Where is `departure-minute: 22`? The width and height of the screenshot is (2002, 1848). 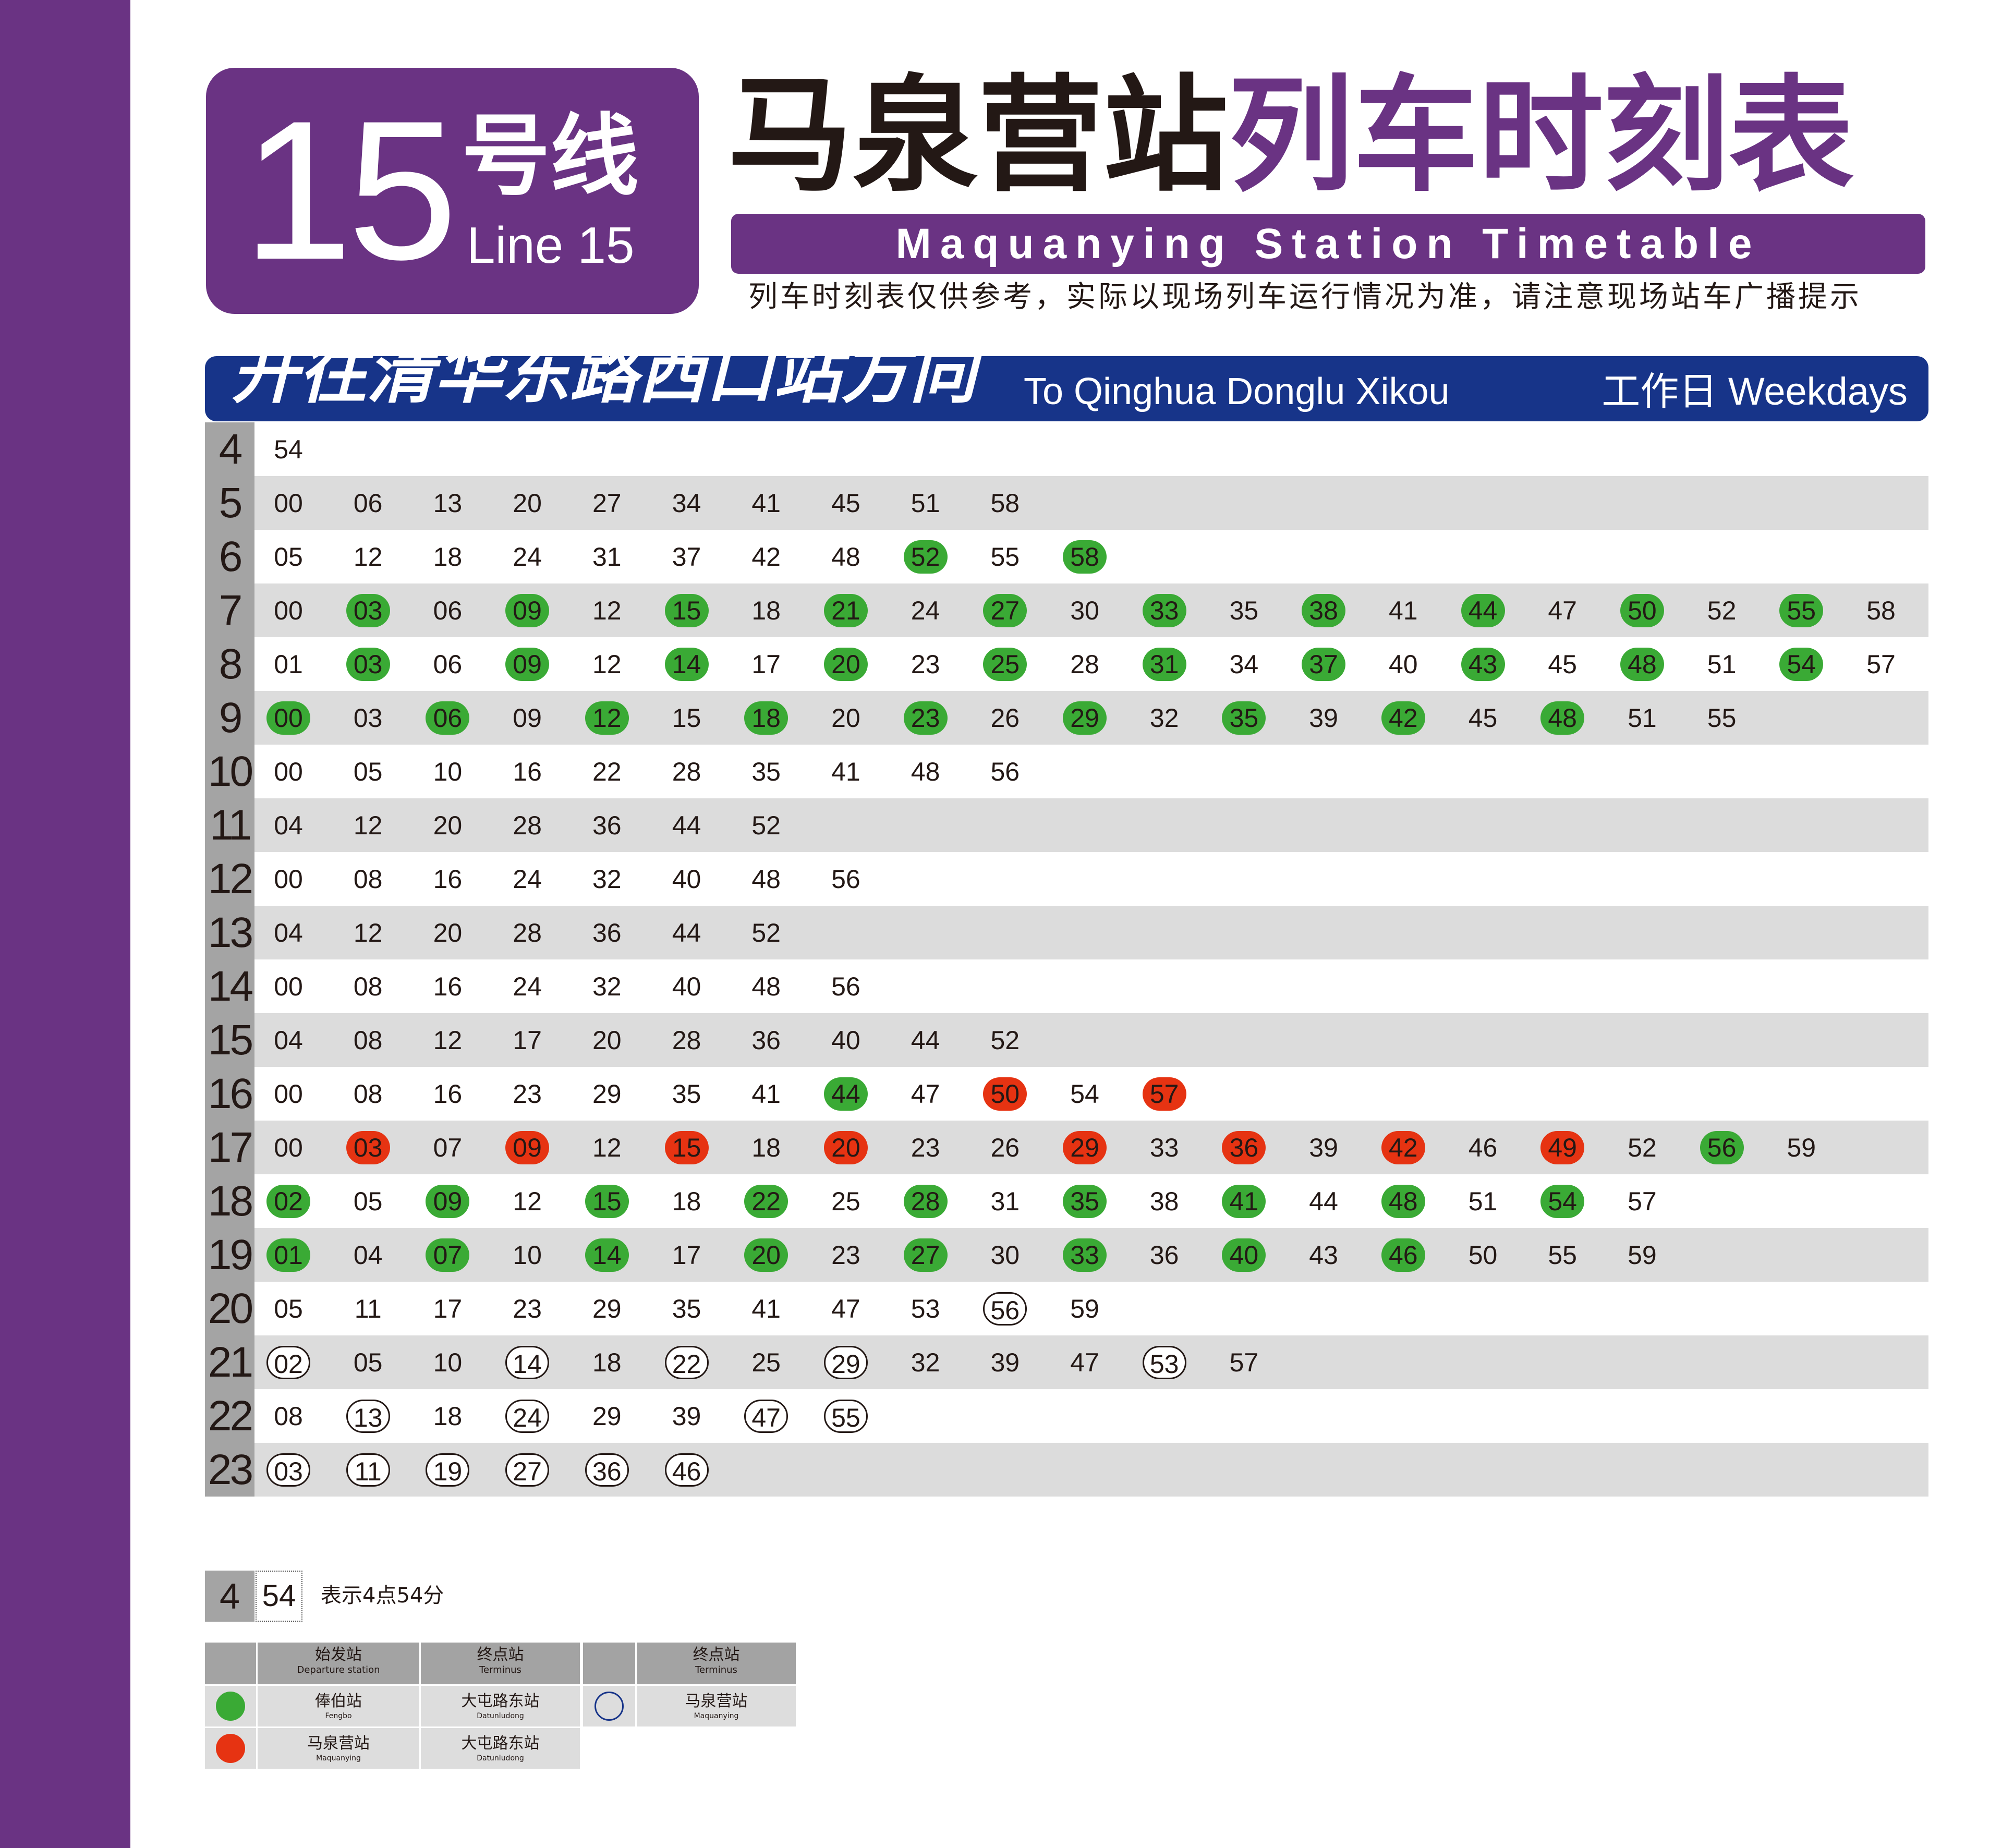
departure-minute: 22 is located at coordinates (686, 1363).